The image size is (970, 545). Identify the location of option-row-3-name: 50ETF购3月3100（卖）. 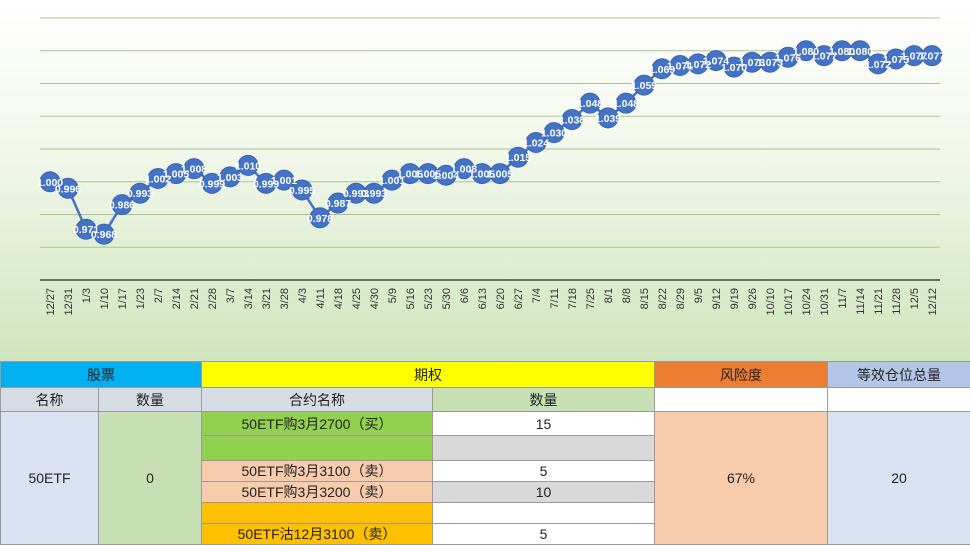
(317, 471).